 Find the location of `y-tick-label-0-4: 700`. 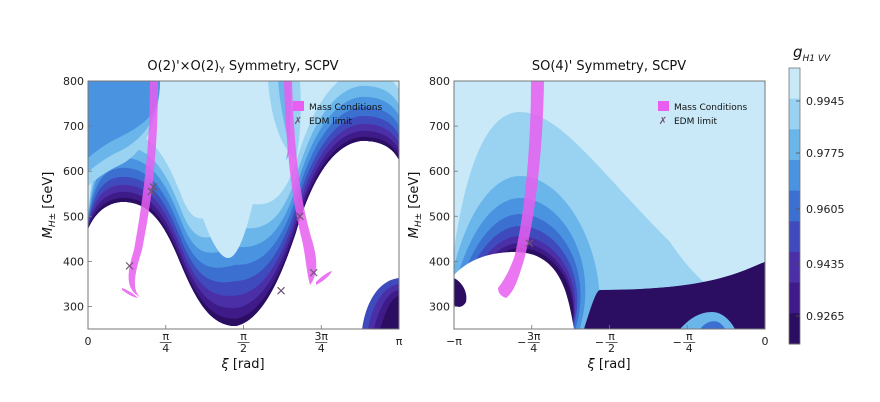

y-tick-label-0-4: 700 is located at coordinates (73, 126).